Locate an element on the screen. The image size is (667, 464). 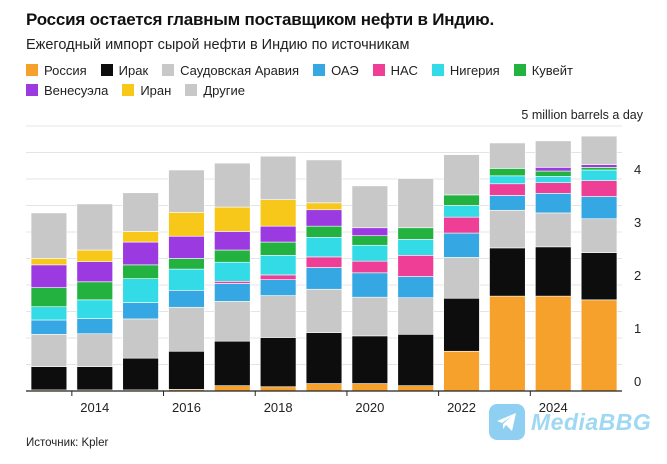
legend-label: ОАЭ is located at coordinates (345, 70).